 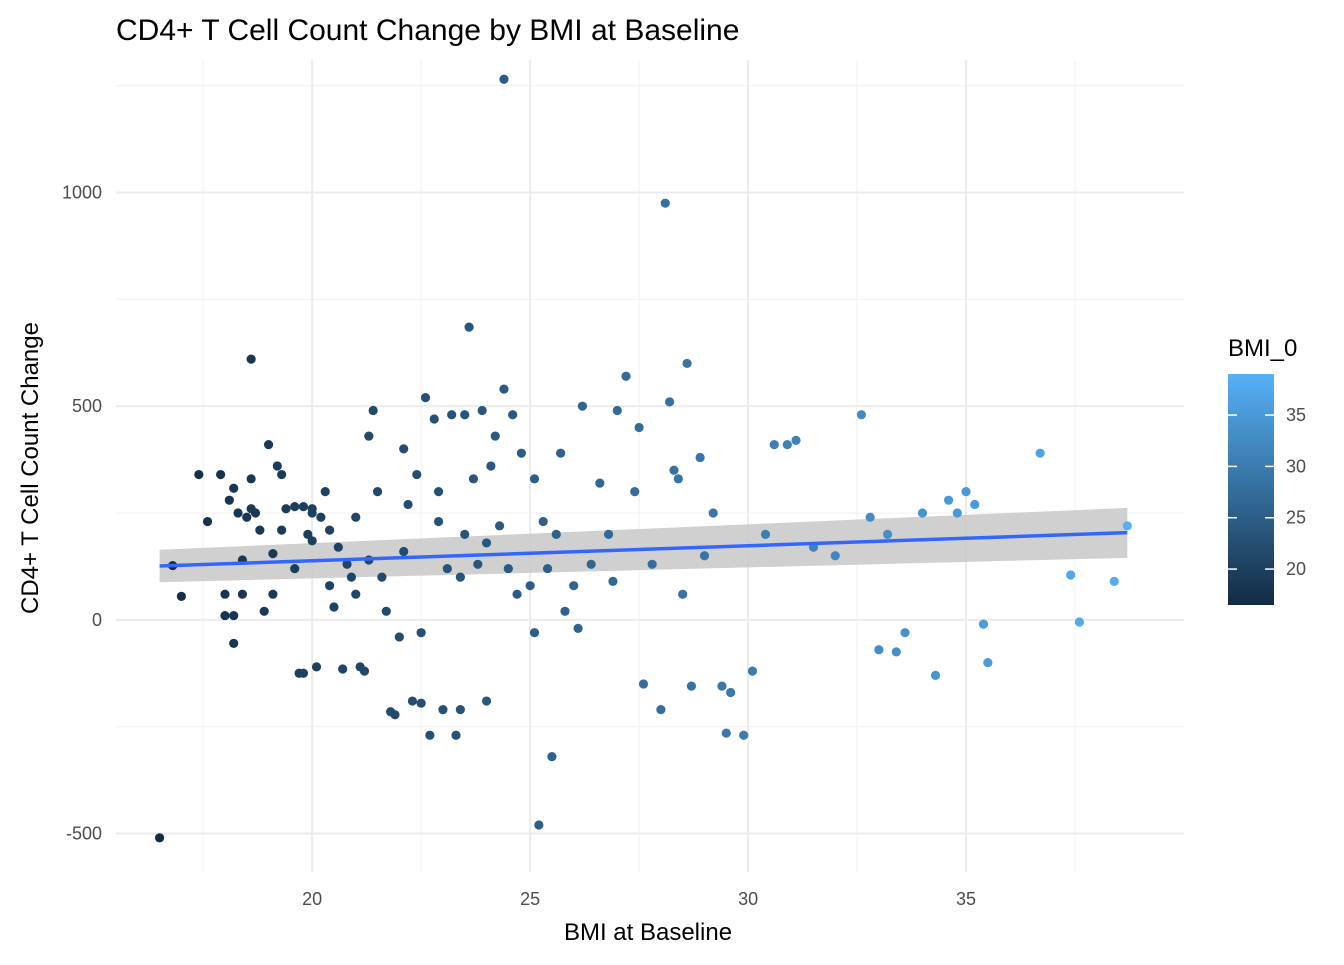 I want to click on y-tick-label: 500, so click(x=87, y=406).